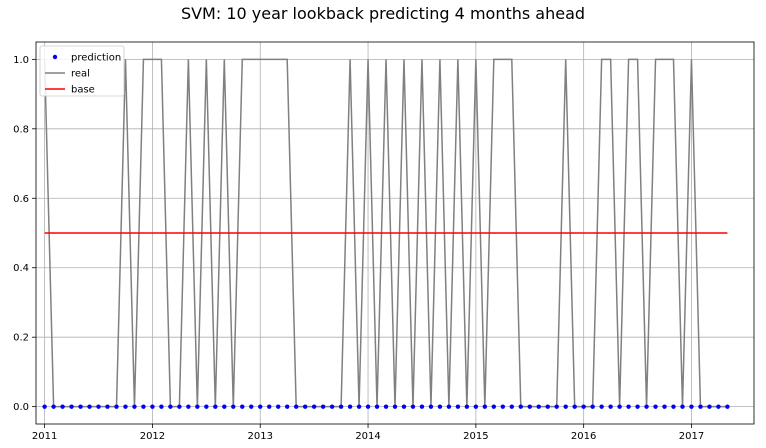 The height and width of the screenshot is (448, 766). I want to click on legend-label-real: real, so click(80, 74).